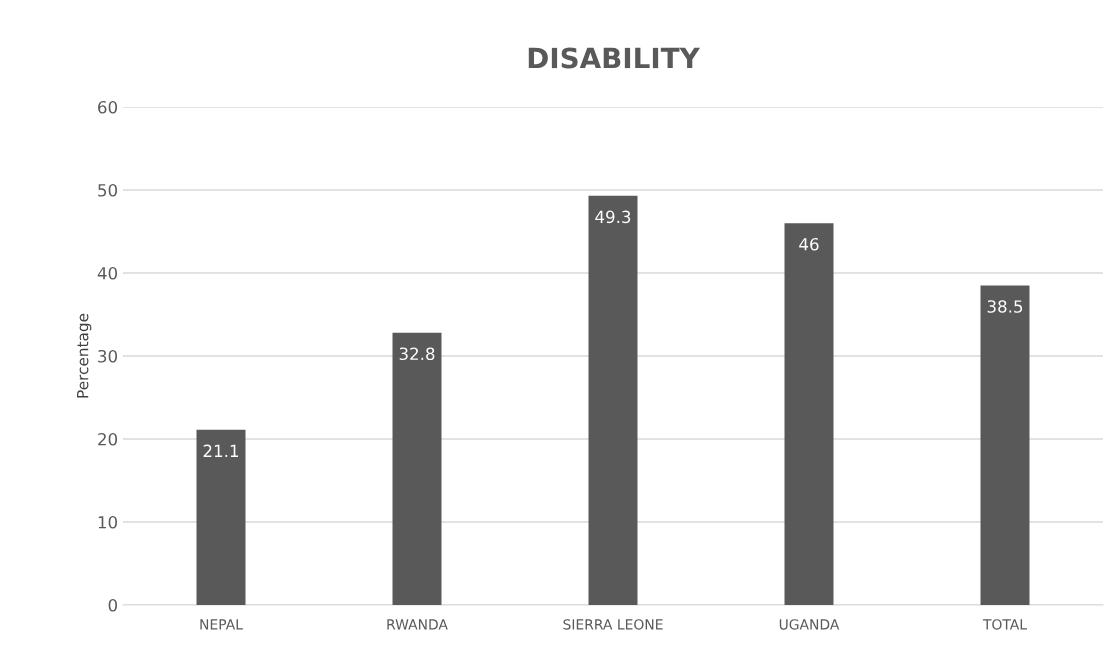 The width and height of the screenshot is (1120, 656). What do you see at coordinates (108, 356) in the screenshot?
I see `y-tick-label: 30` at bounding box center [108, 356].